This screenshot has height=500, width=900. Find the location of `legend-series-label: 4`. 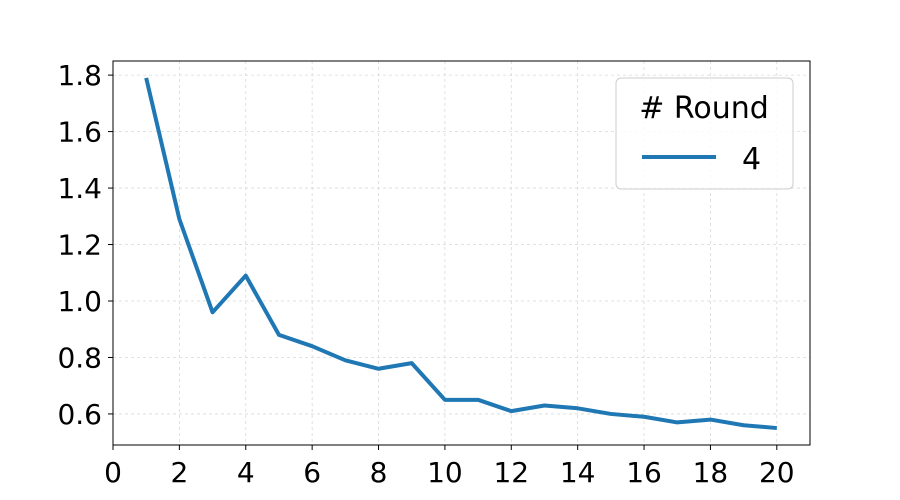

legend-series-label: 4 is located at coordinates (751, 159).